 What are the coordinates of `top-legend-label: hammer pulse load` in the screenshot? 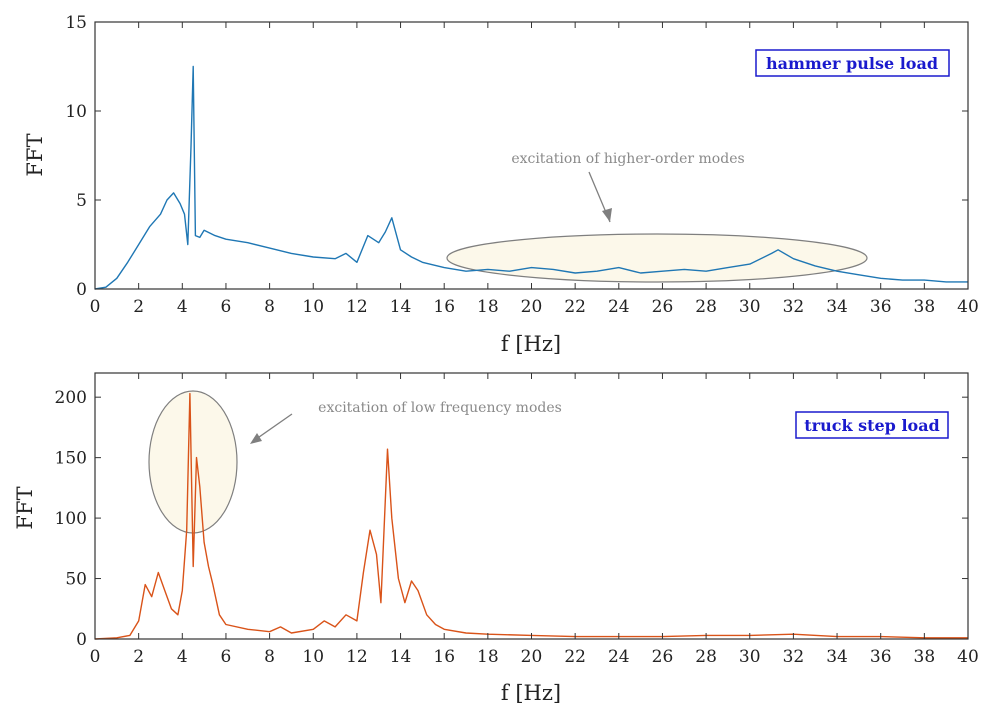 It's located at (852, 63).